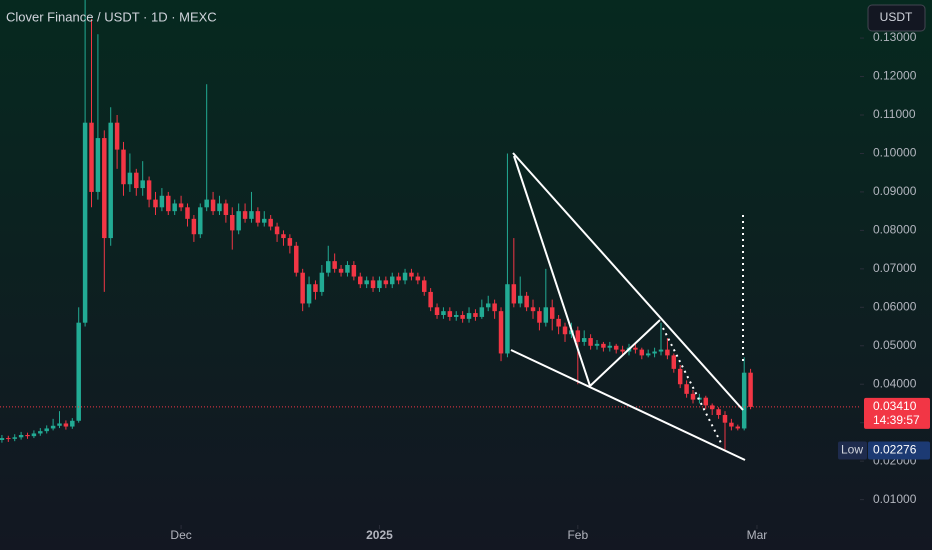 This screenshot has height=550, width=932. Describe the element at coordinates (692, 386) in the screenshot. I see `dotted-path` at that location.